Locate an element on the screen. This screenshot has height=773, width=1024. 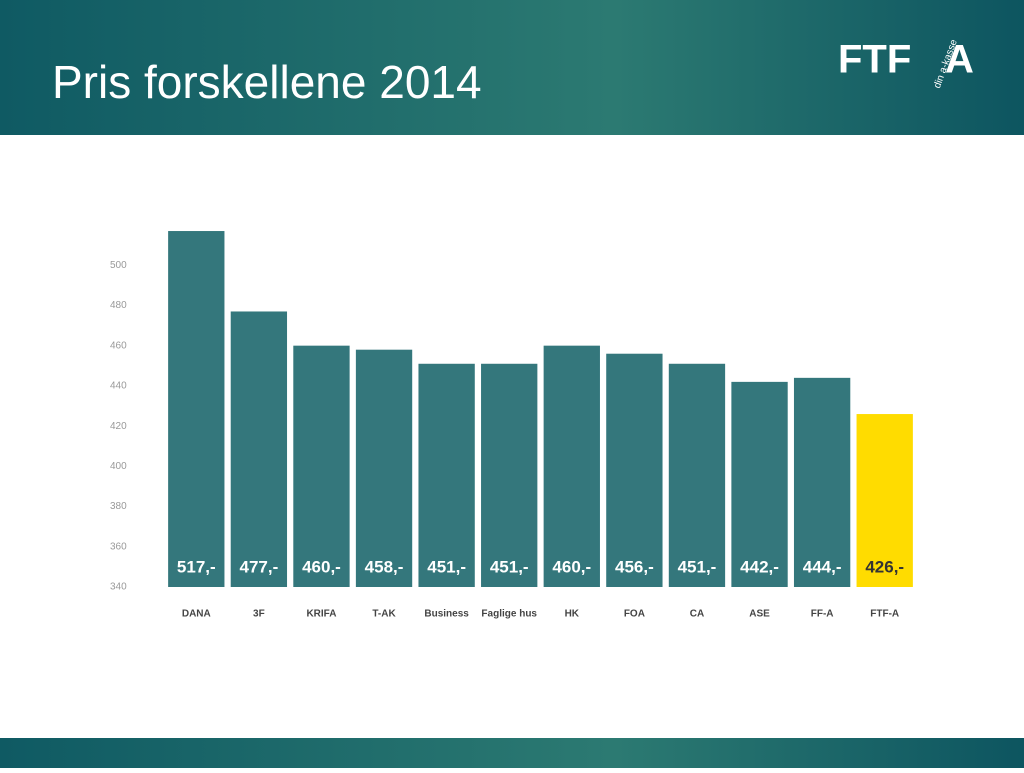
x-tick-label: FTF-A is located at coordinates (884, 614).